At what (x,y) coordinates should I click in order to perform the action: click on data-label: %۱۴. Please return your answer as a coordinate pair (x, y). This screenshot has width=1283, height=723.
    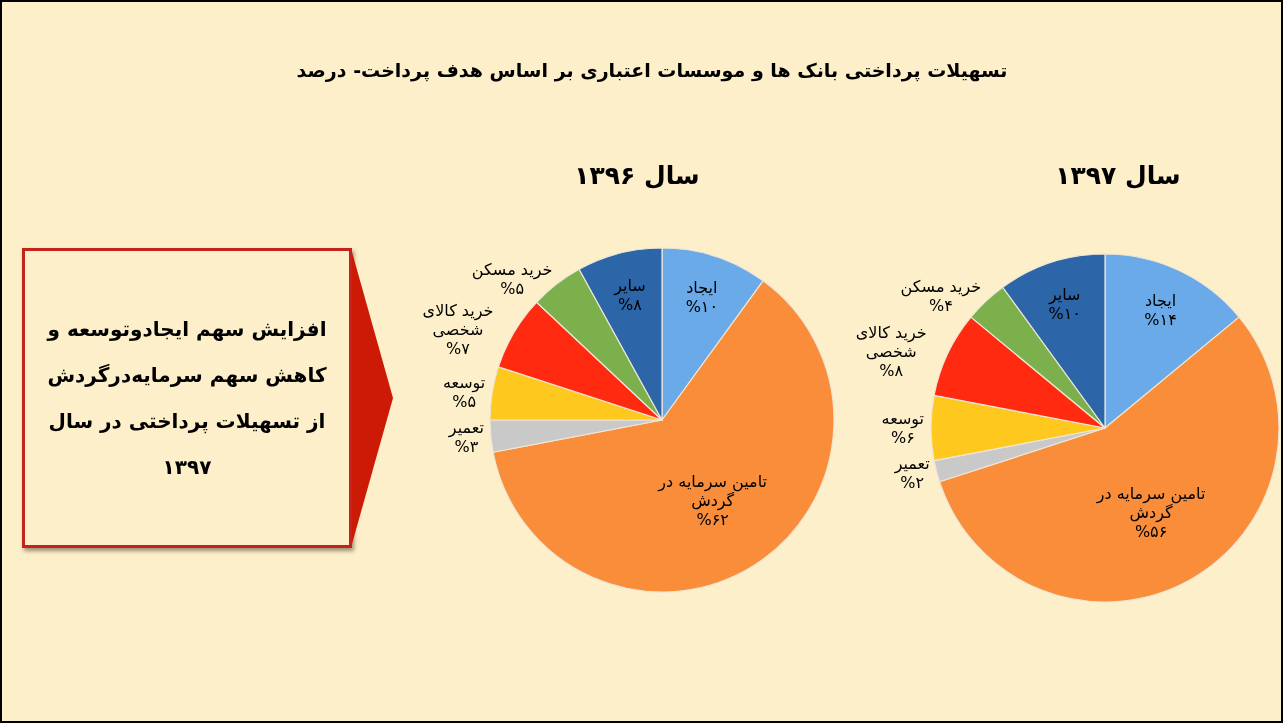
    Looking at the image, I should click on (1160, 319).